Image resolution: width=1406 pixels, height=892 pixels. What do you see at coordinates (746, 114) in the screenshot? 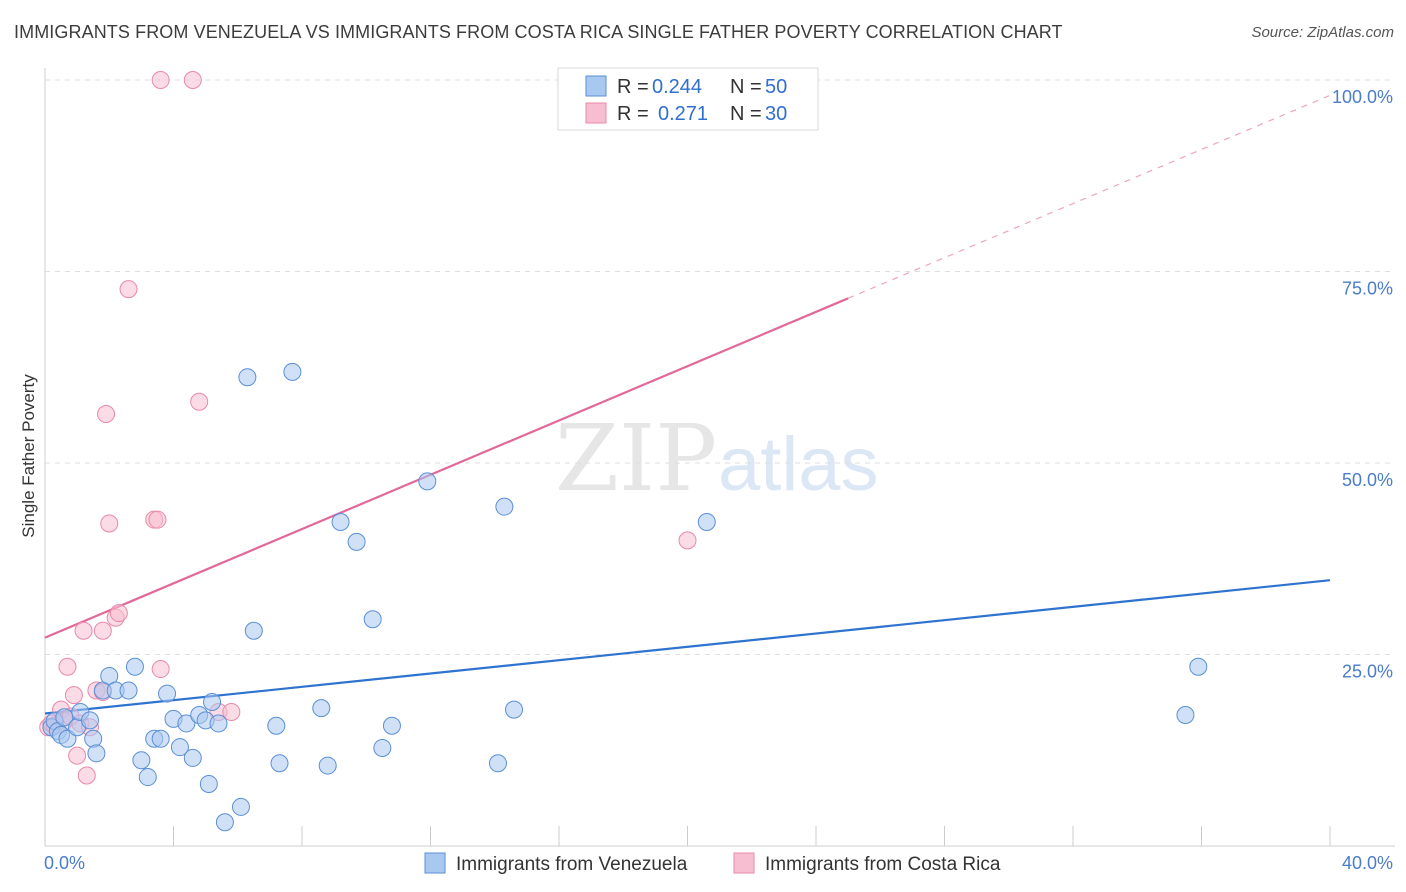
I see `legend-n-label-costa-rica: N =` at bounding box center [746, 114].